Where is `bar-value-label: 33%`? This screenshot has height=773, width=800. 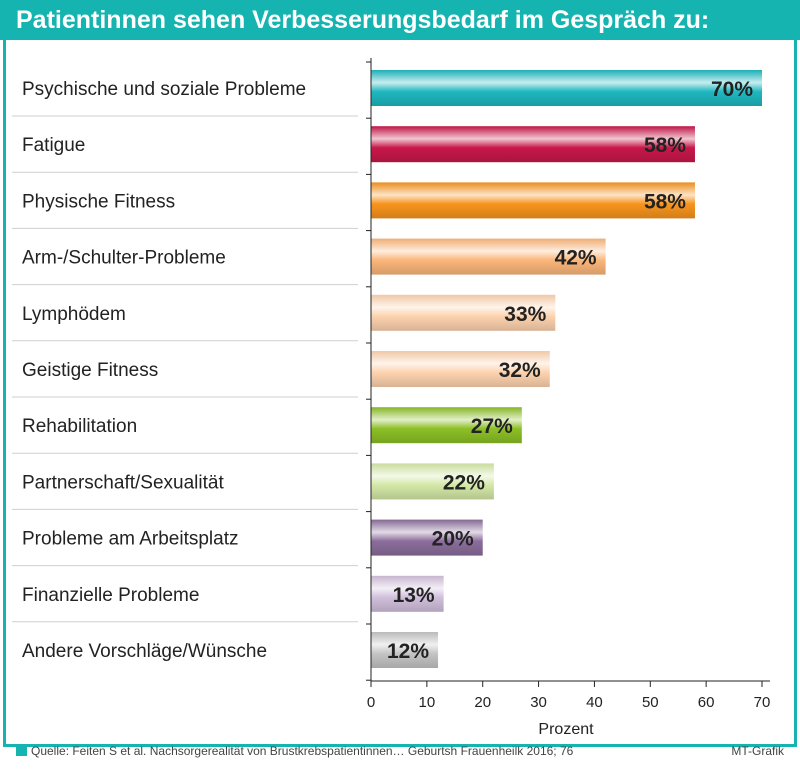
bar-value-label: 33% is located at coordinates (525, 314).